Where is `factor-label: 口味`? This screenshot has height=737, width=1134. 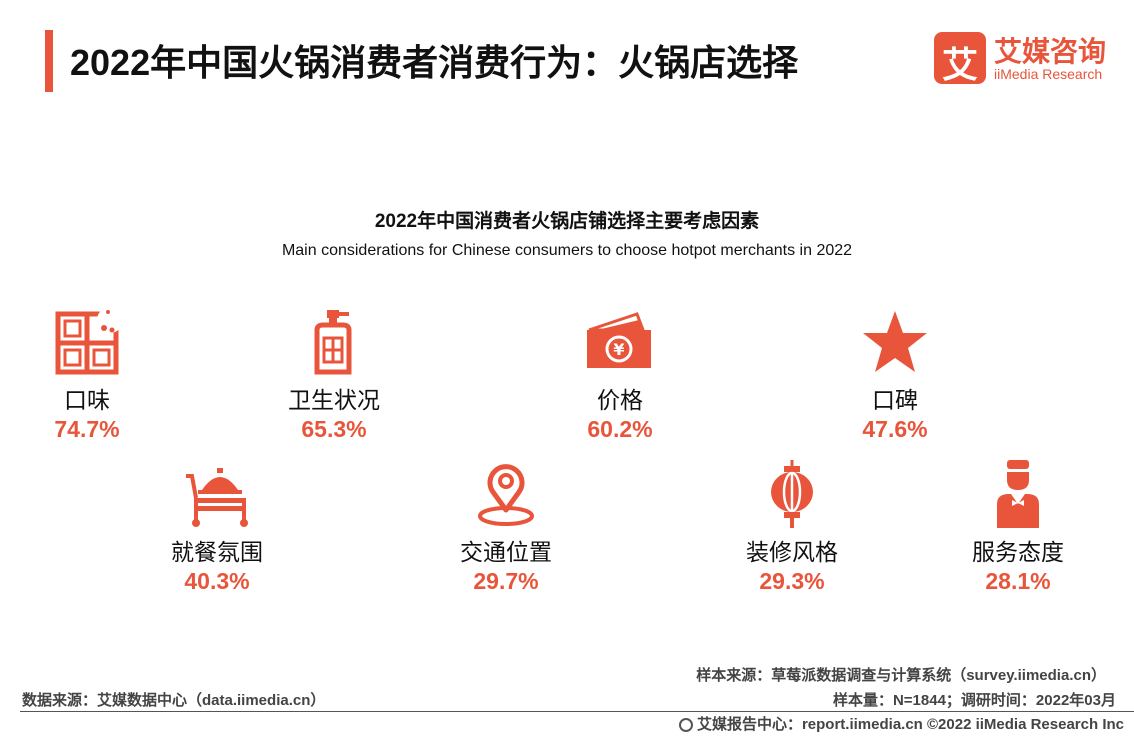 factor-label: 口味 is located at coordinates (87, 400).